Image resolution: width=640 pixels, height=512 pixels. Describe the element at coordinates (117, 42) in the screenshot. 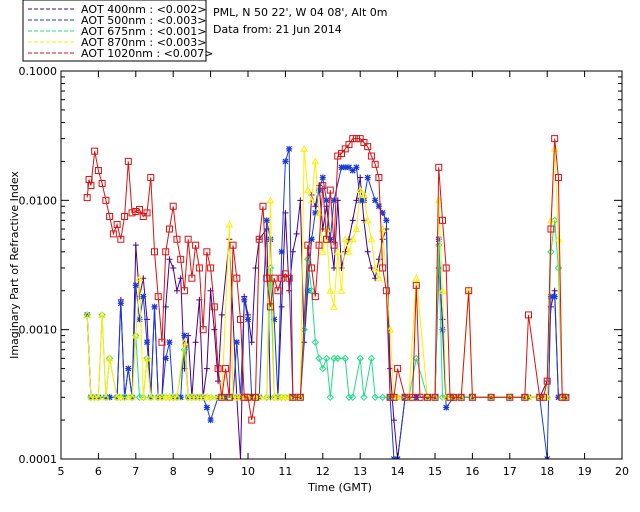

I see `legend-entry-870: AOT 870nm : <0.003>` at that location.